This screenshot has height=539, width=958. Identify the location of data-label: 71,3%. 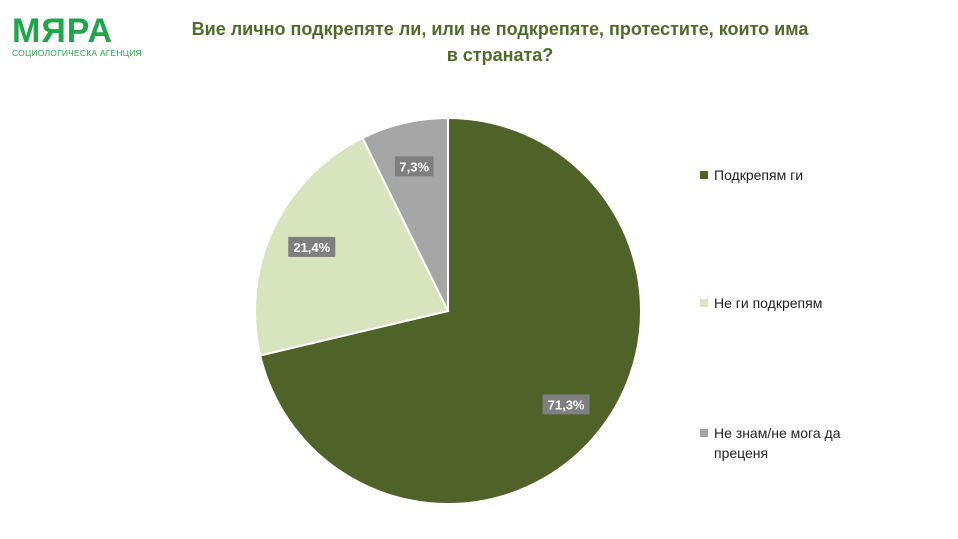
(566, 404).